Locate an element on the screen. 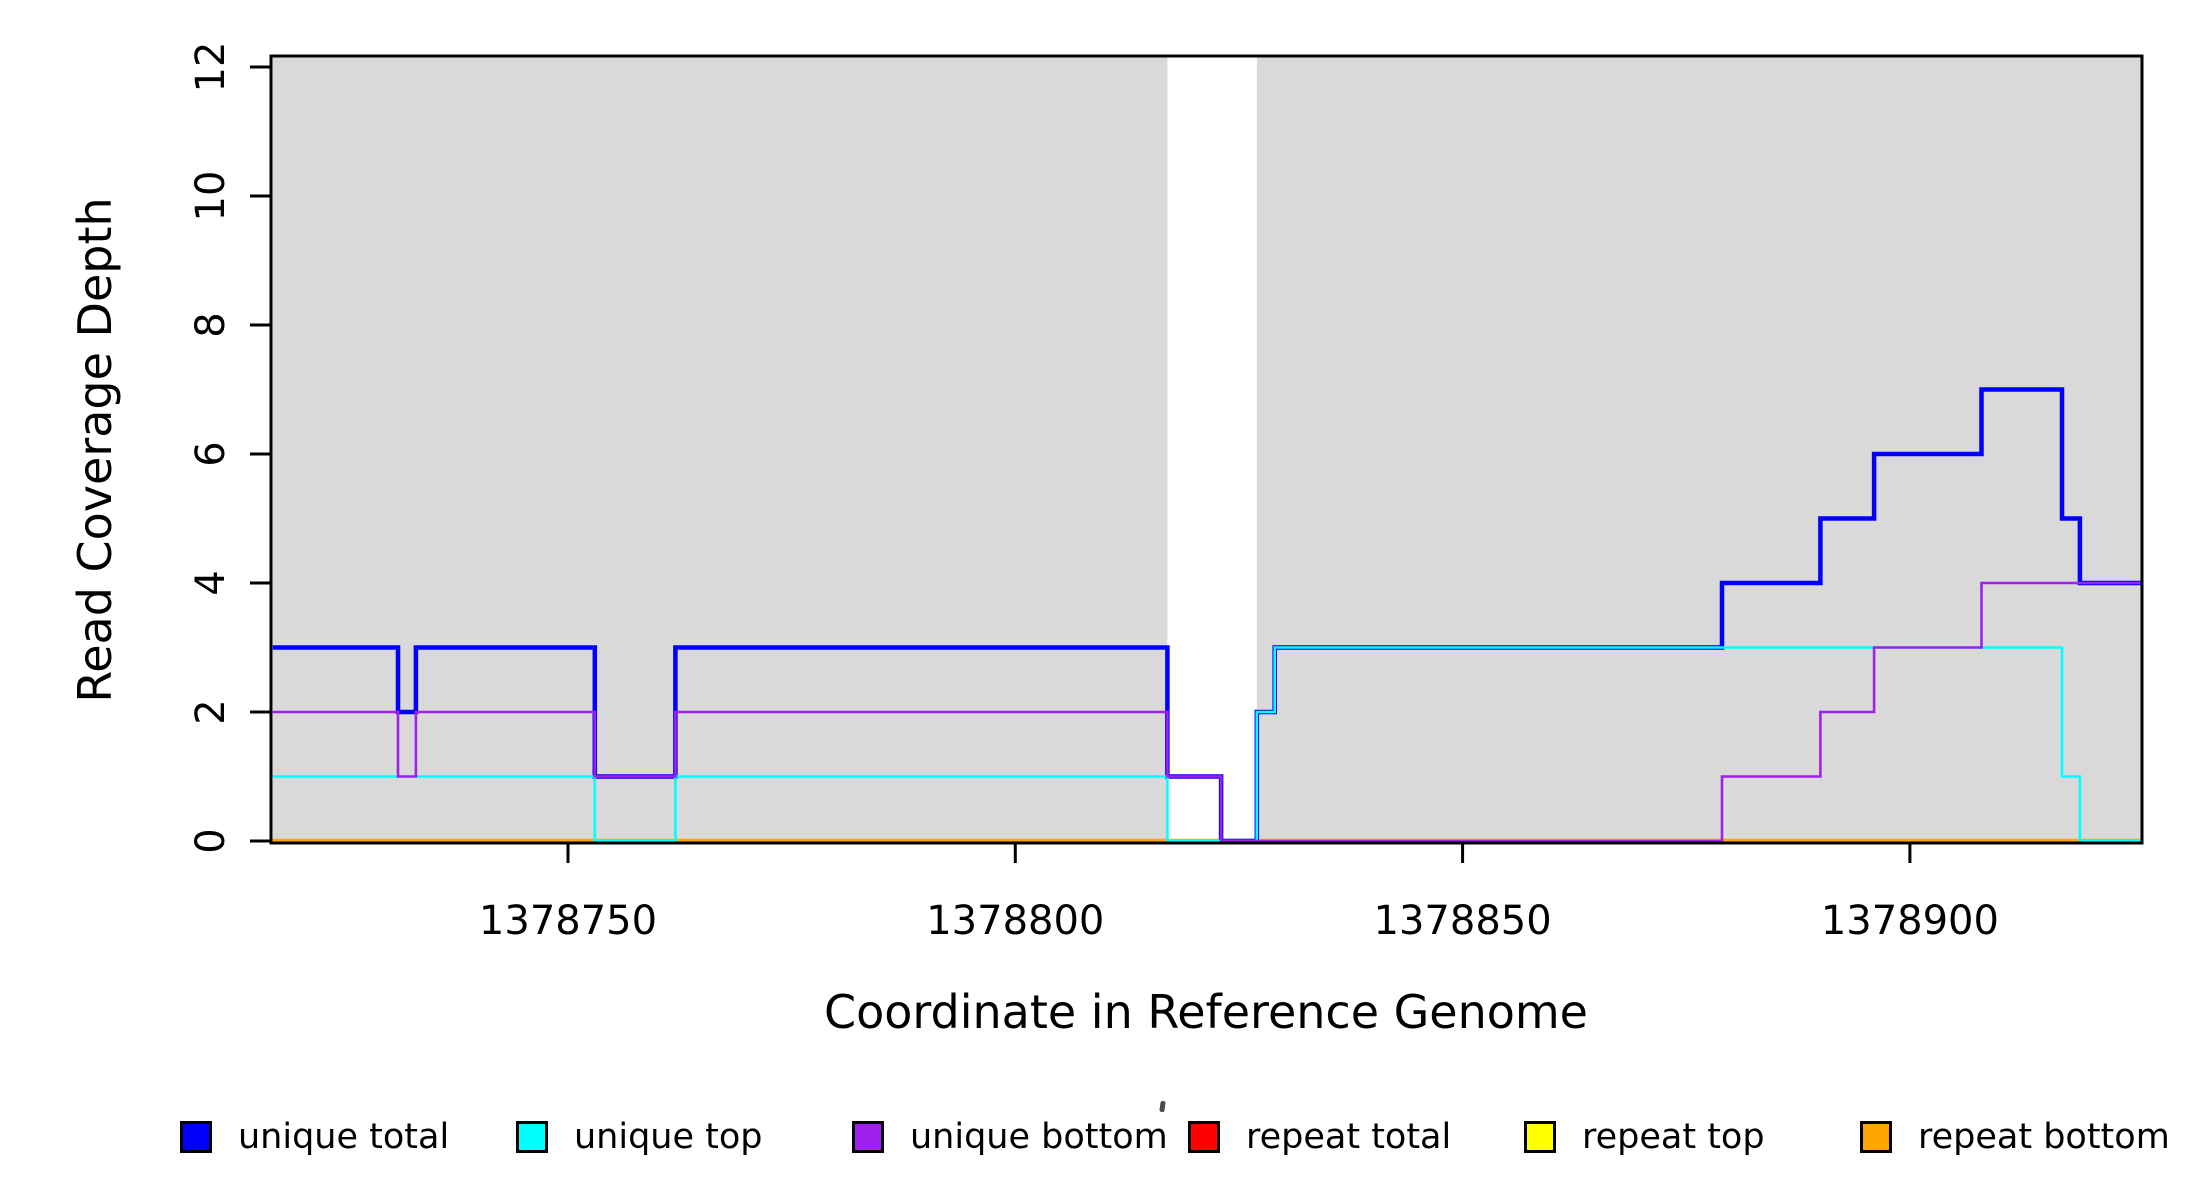 The image size is (2200, 1200). x-tick-label: 1378850 is located at coordinates (1463, 921).